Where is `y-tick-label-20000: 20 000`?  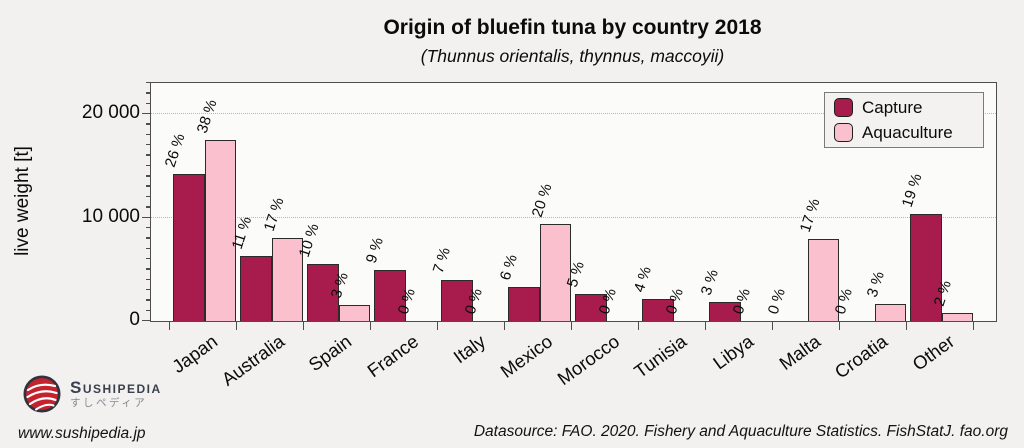
y-tick-label-20000: 20 000 is located at coordinates (110, 113).